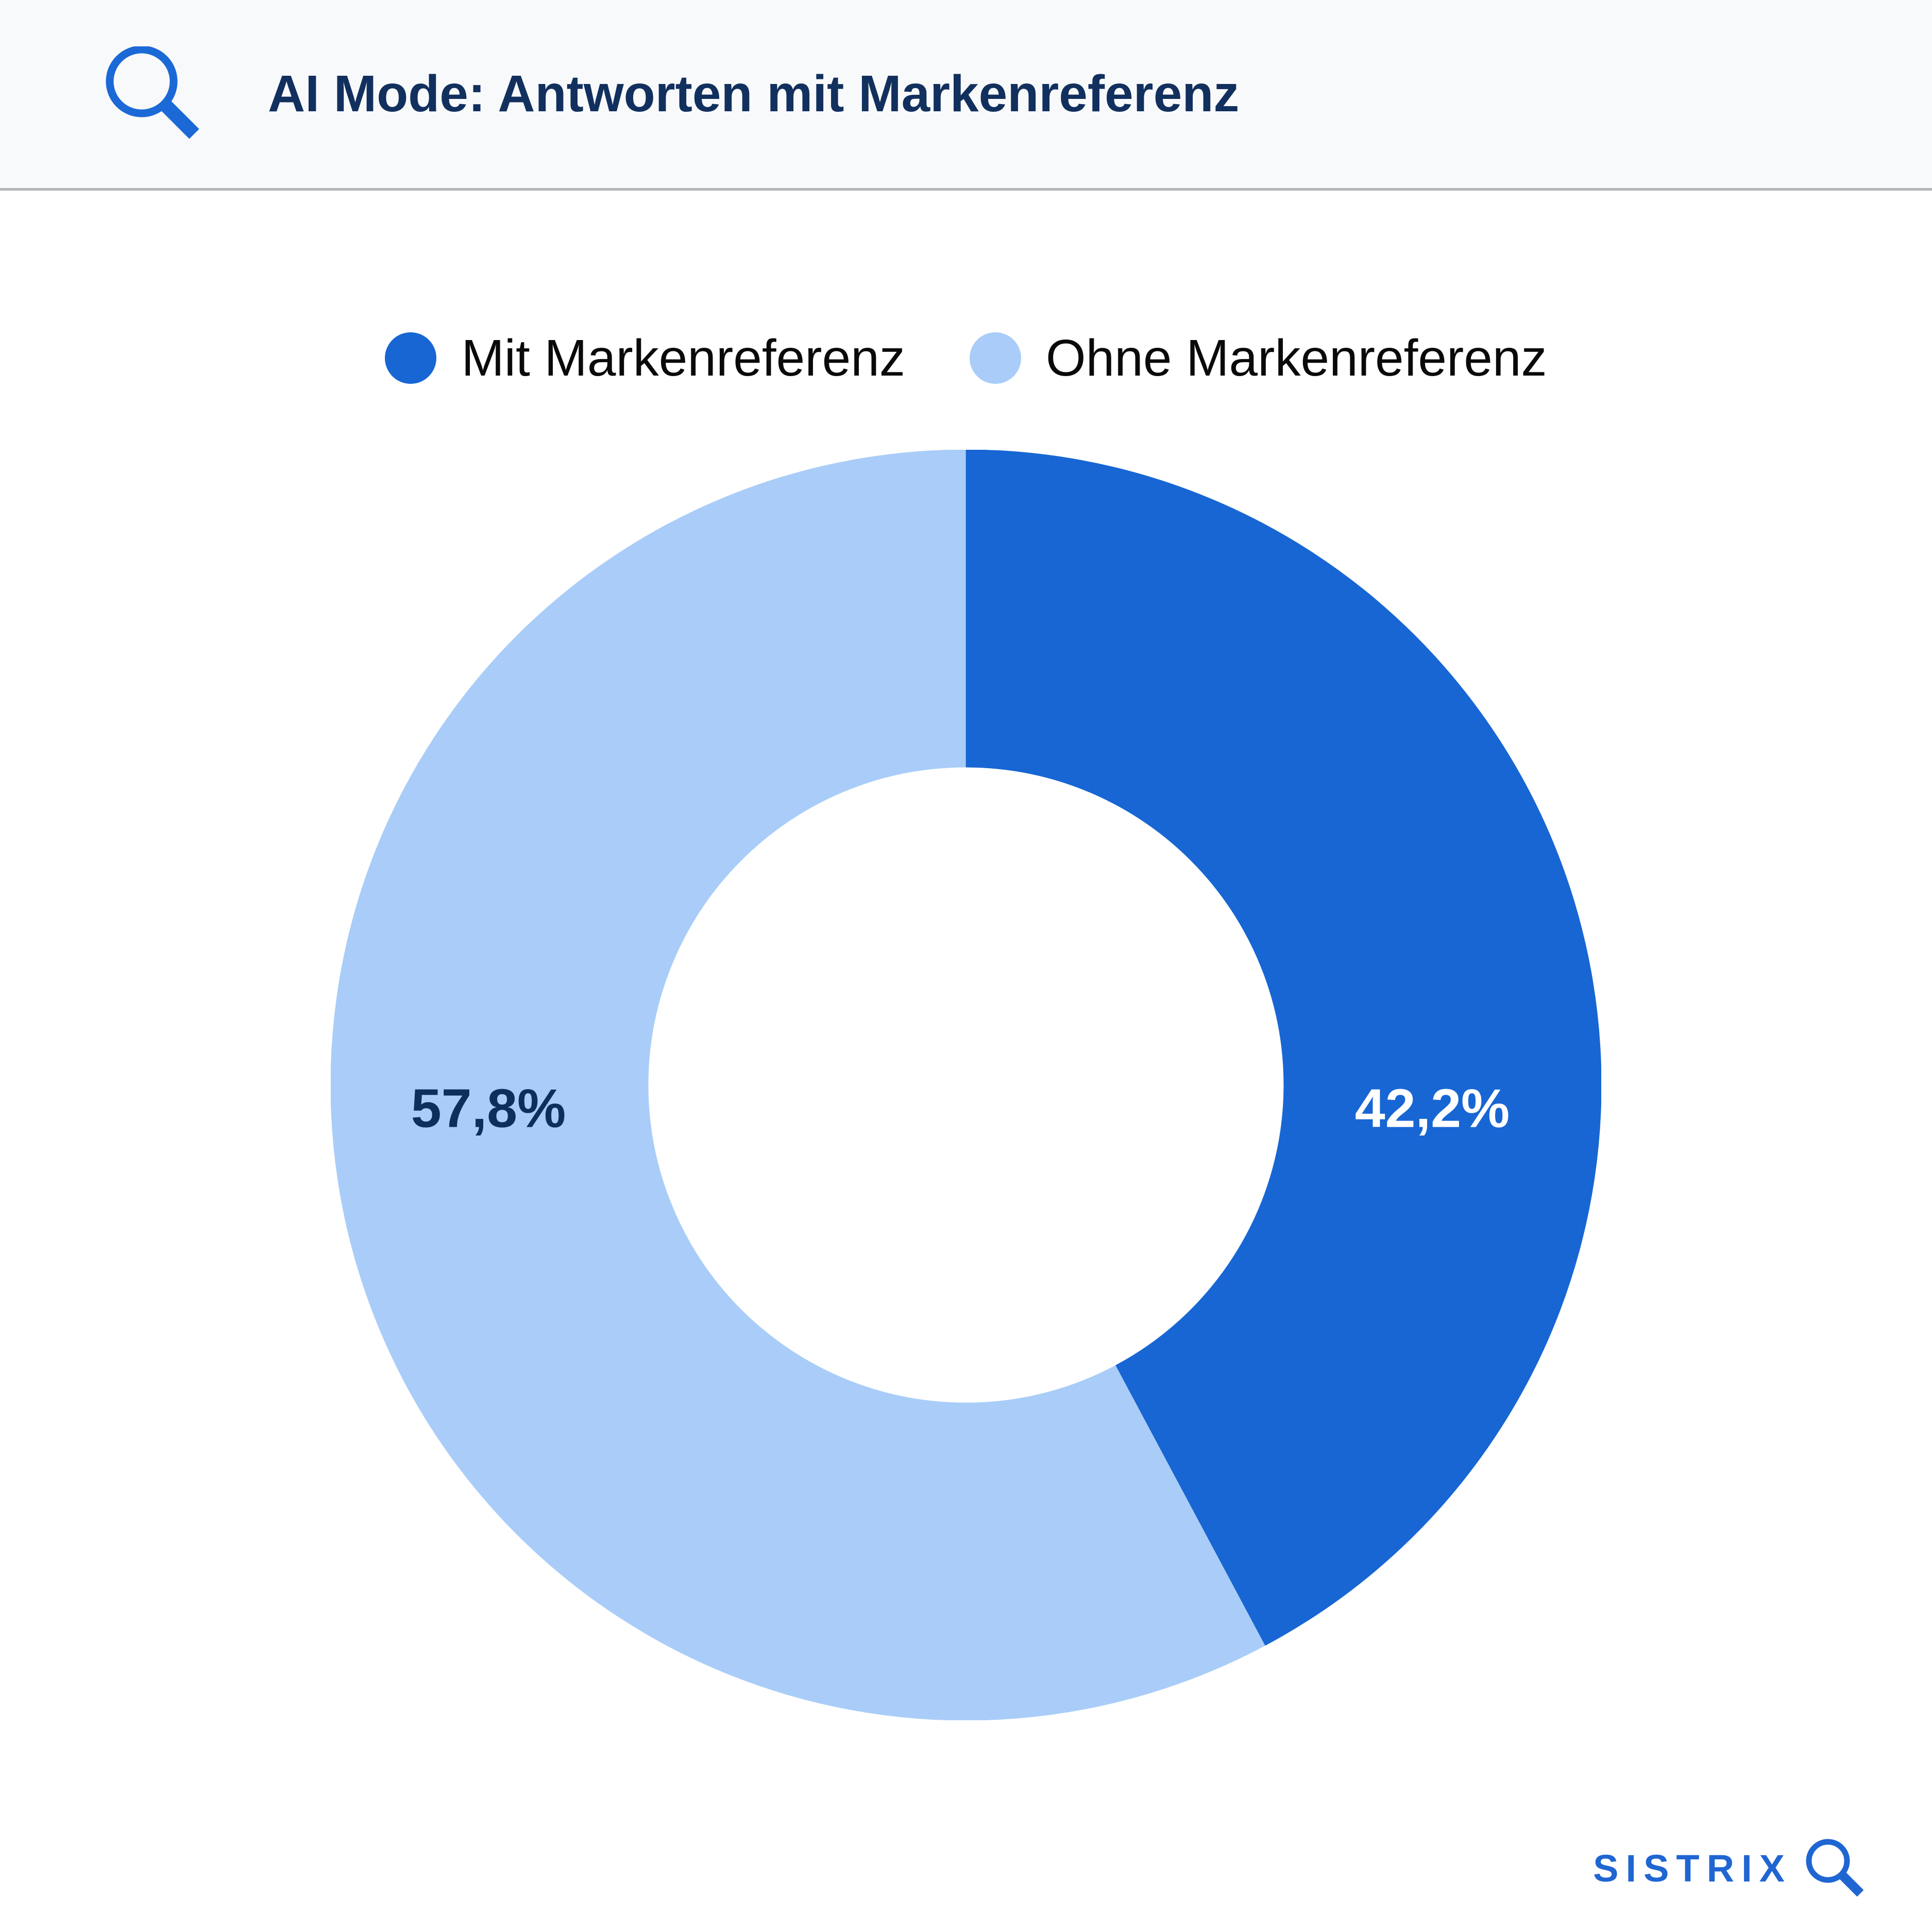  What do you see at coordinates (1296, 358) in the screenshot?
I see `legend-label: Ohne Markenreferenz` at bounding box center [1296, 358].